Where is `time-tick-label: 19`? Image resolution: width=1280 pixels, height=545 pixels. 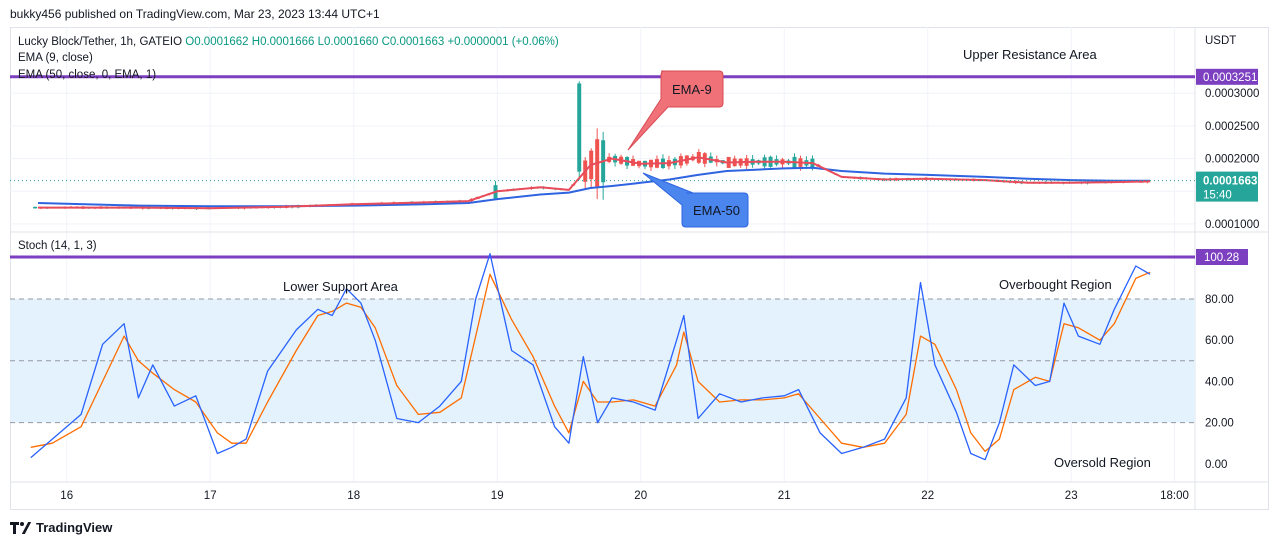
time-tick-label: 19 is located at coordinates (497, 496).